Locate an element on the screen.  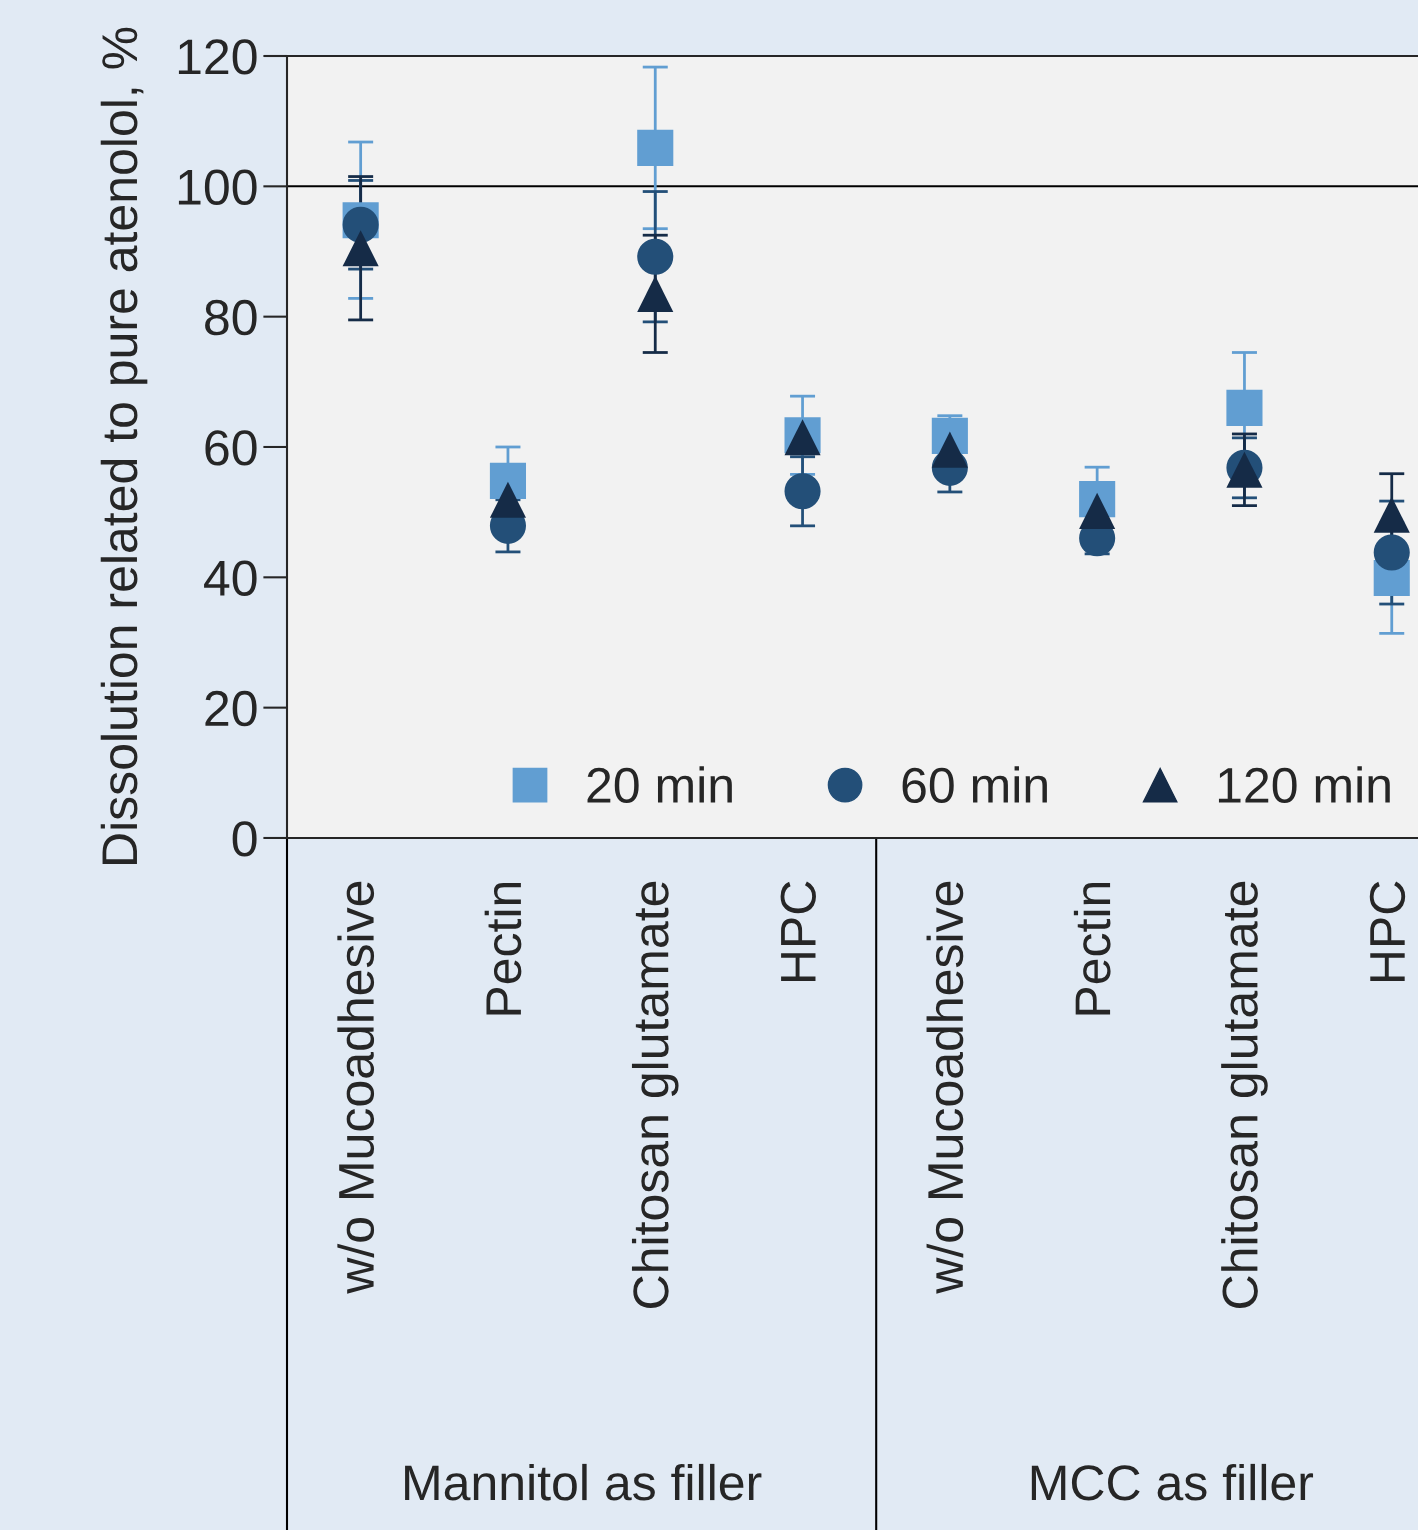
y-axis-title: Dissolution related to pure atenolol, % is located at coordinates (124, 445).